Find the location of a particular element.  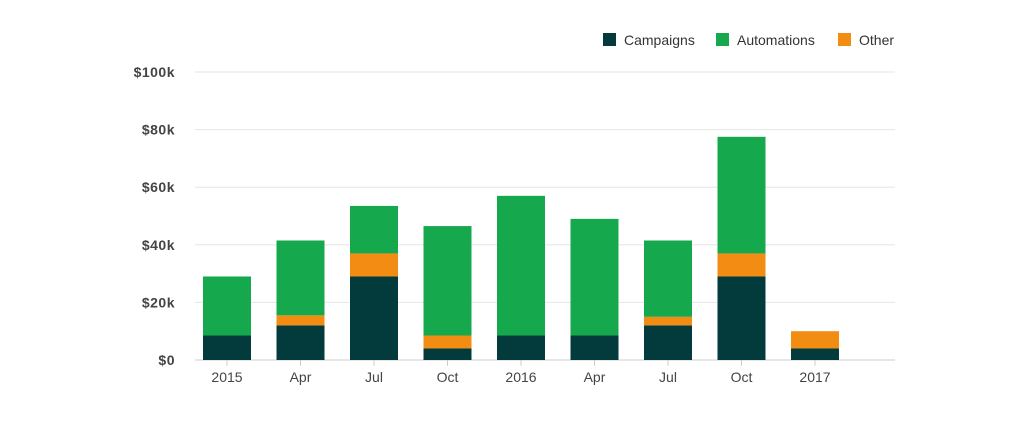

x-tick-label: 2015 is located at coordinates (226, 377).